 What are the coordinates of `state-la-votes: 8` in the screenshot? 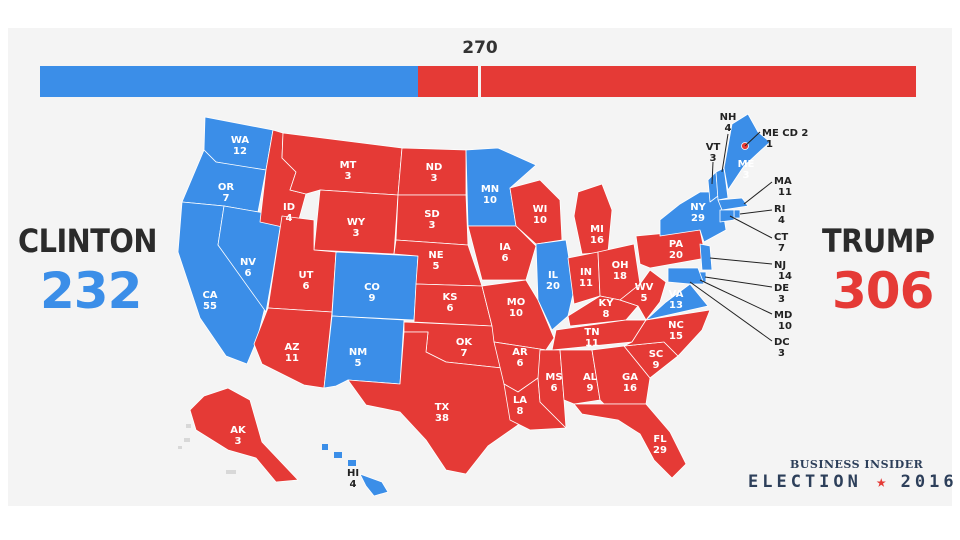 It's located at (520, 411).